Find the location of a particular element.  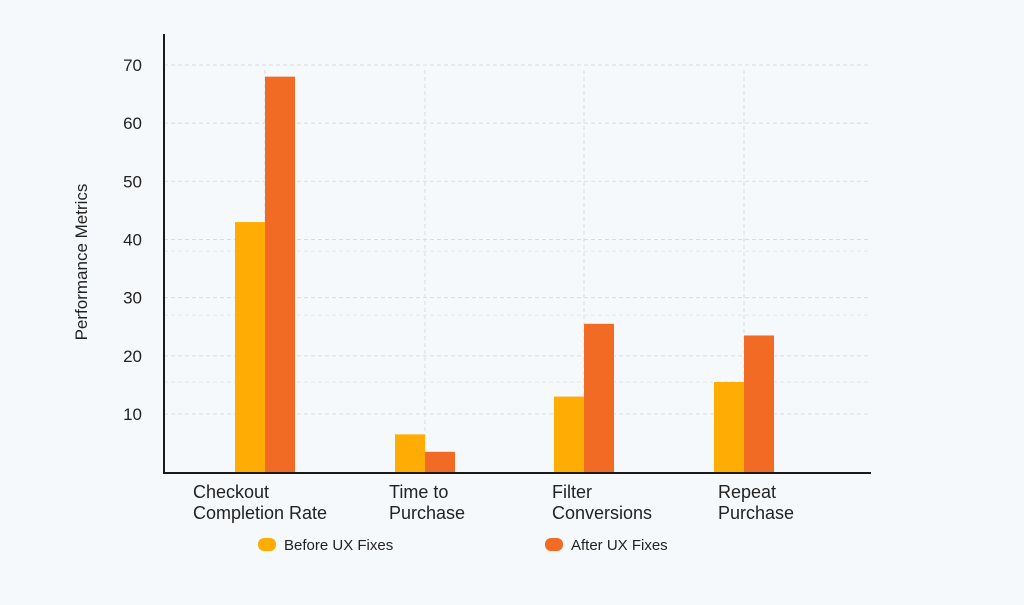

y-tick-label: 60 is located at coordinates (132, 123).